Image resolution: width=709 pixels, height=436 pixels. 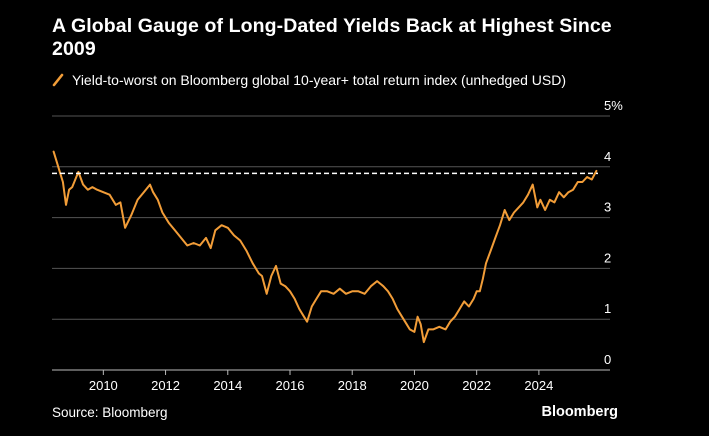 I want to click on source-note: Source: Bloomberg, so click(x=110, y=412).